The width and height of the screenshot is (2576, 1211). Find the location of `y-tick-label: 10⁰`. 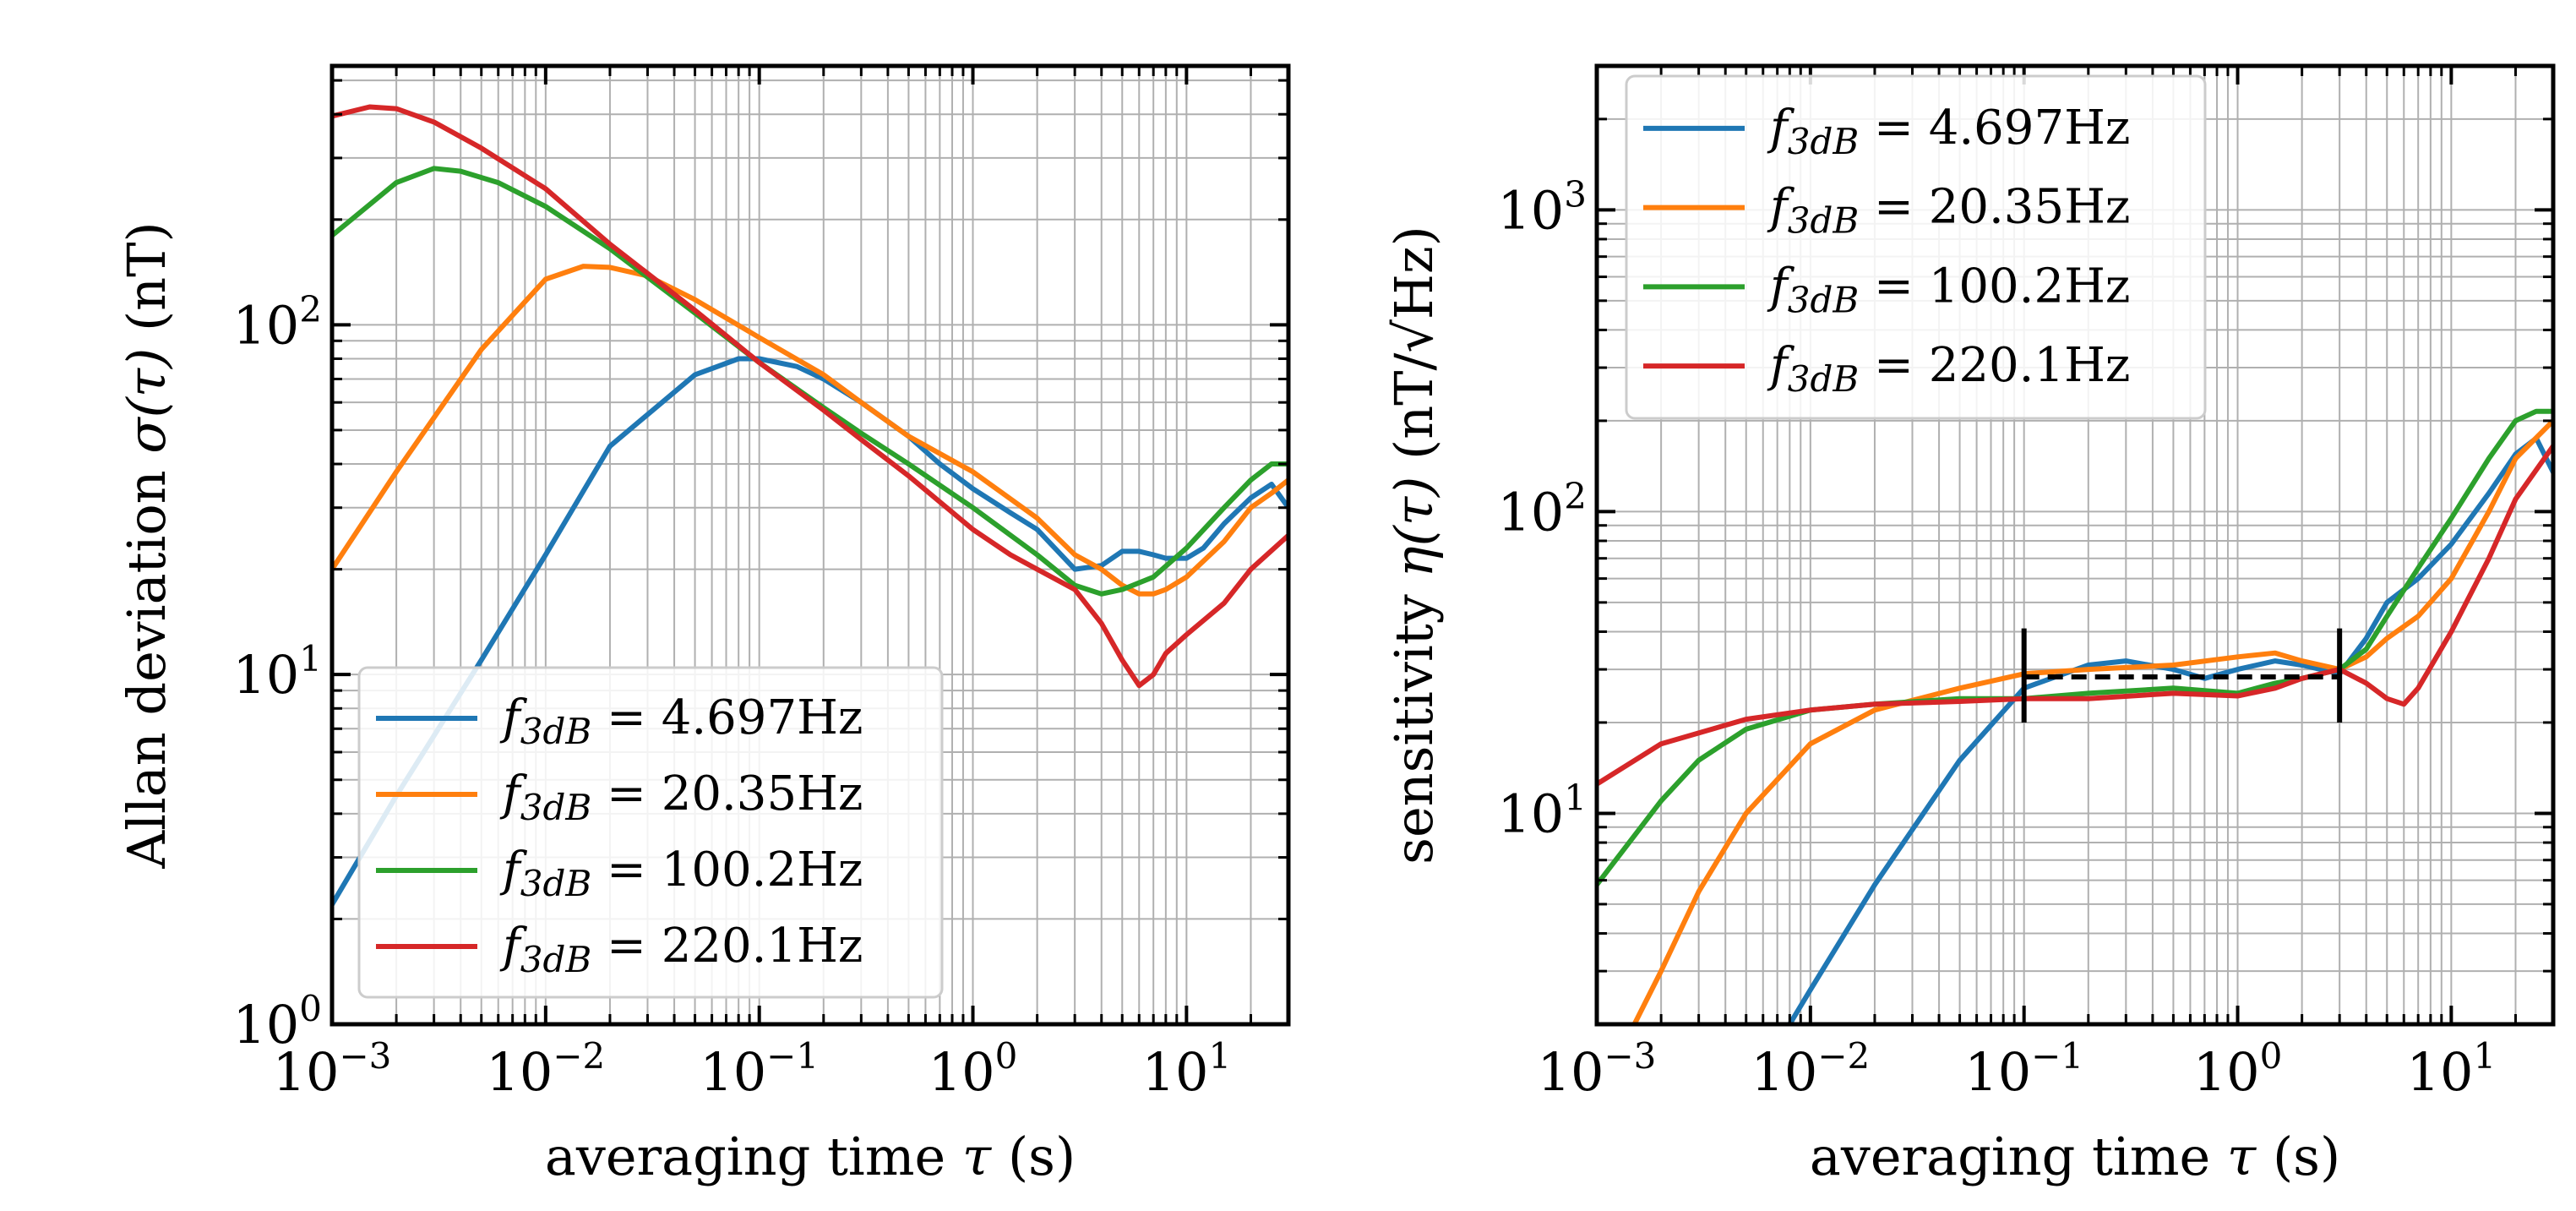

y-tick-label: 10⁰ is located at coordinates (277, 1022).